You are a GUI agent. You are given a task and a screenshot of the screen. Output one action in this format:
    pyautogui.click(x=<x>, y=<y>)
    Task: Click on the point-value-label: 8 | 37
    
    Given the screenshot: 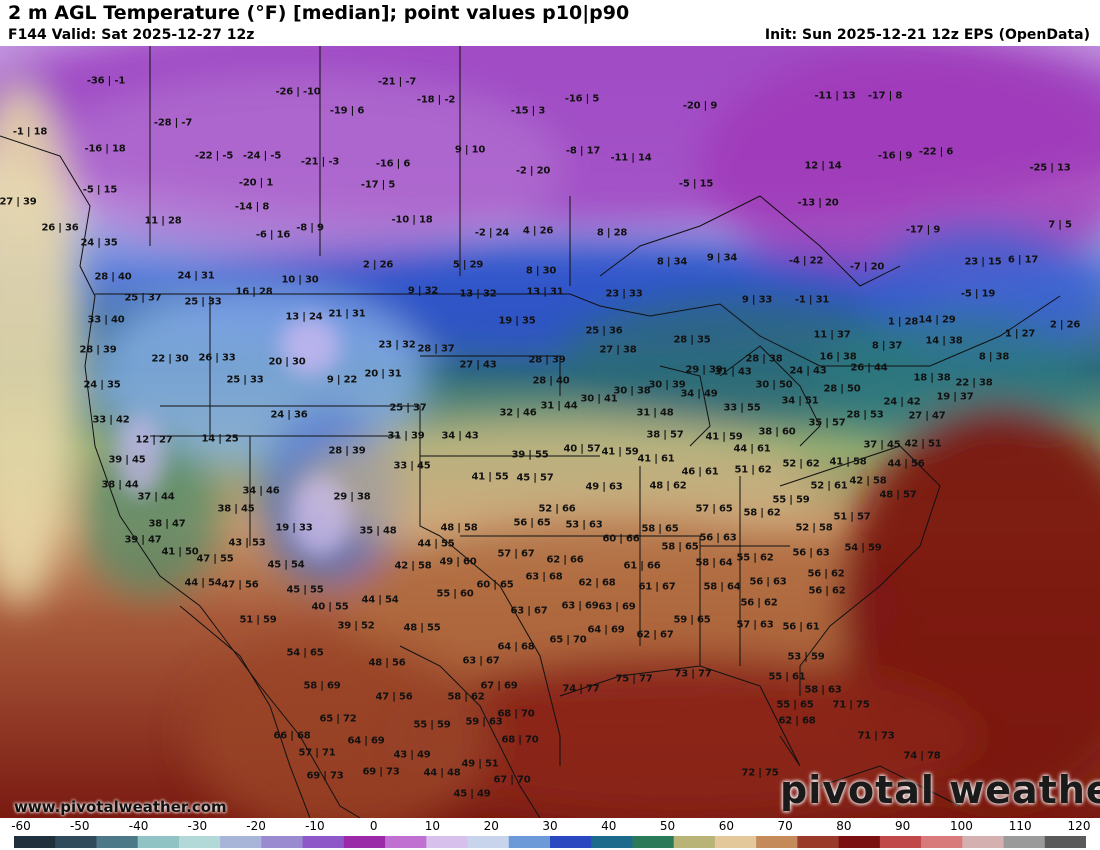 What is the action you would take?
    pyautogui.click(x=887, y=346)
    